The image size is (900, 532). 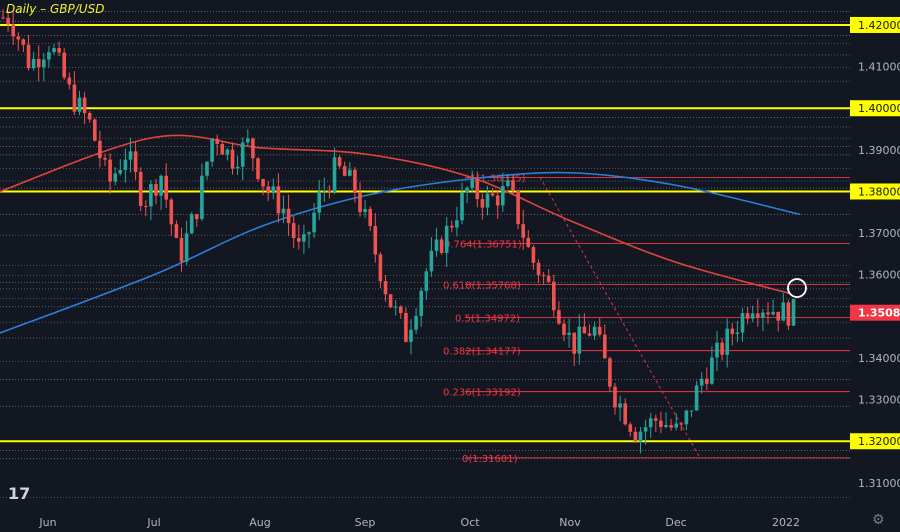 I want to click on time-axis: Jun Jul Aug Sep Oct Nov Dec 2022, so click(x=450, y=522).